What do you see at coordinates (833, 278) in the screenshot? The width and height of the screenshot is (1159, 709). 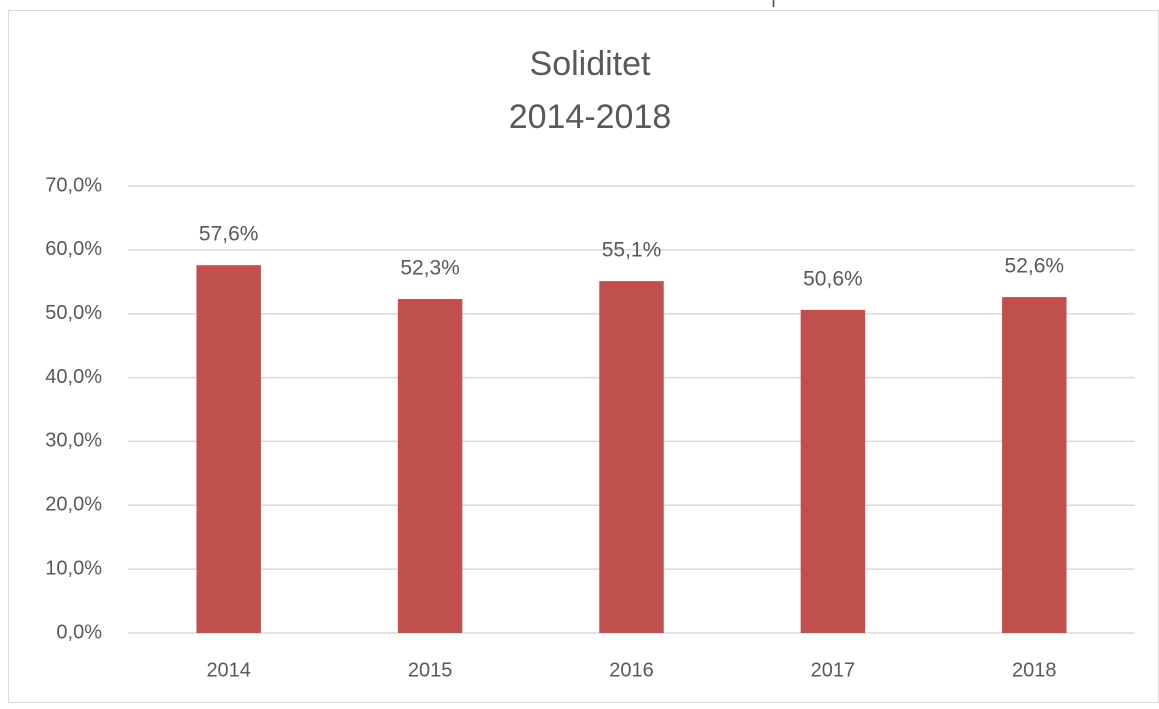 I see `data-label: 50,6%` at bounding box center [833, 278].